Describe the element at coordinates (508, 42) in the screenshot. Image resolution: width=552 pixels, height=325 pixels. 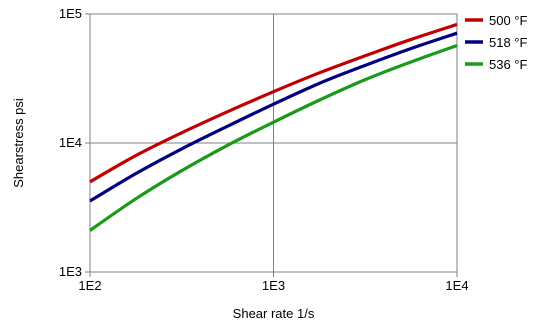
I see `legend-label-1: 518 °F` at that location.